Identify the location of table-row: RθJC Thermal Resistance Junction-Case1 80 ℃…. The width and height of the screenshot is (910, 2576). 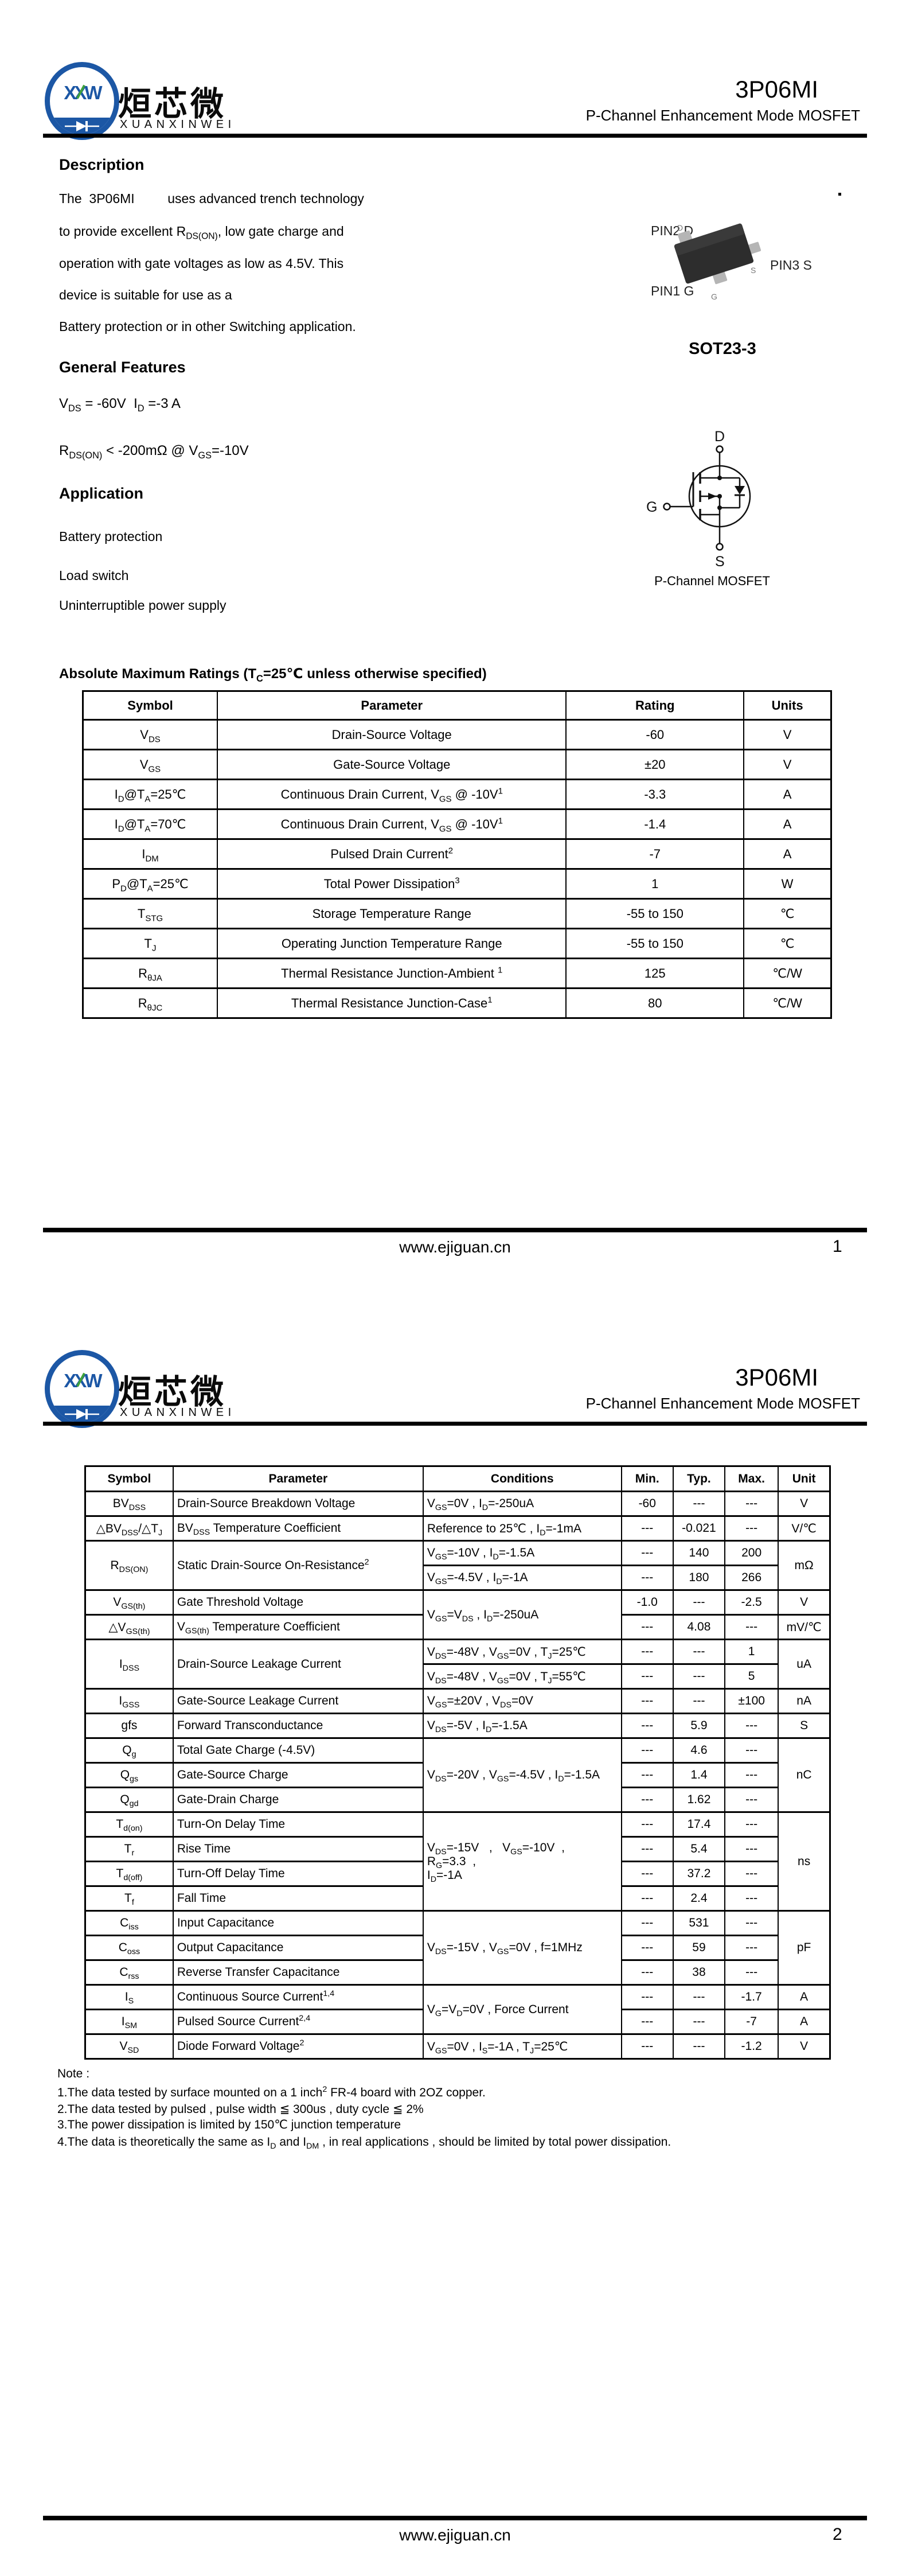
(457, 1003).